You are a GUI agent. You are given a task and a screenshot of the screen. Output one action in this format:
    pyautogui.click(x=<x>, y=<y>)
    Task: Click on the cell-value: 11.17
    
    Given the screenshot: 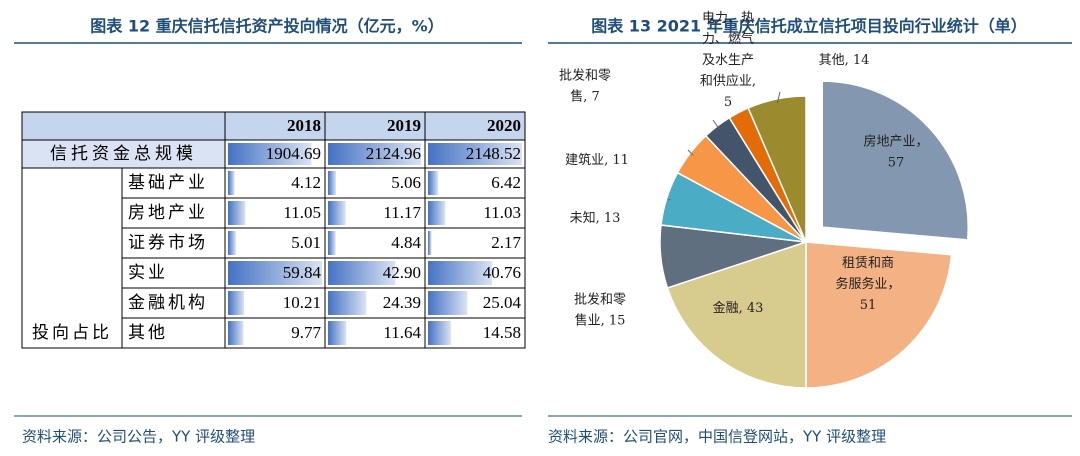 What is the action you would take?
    pyautogui.click(x=402, y=212)
    